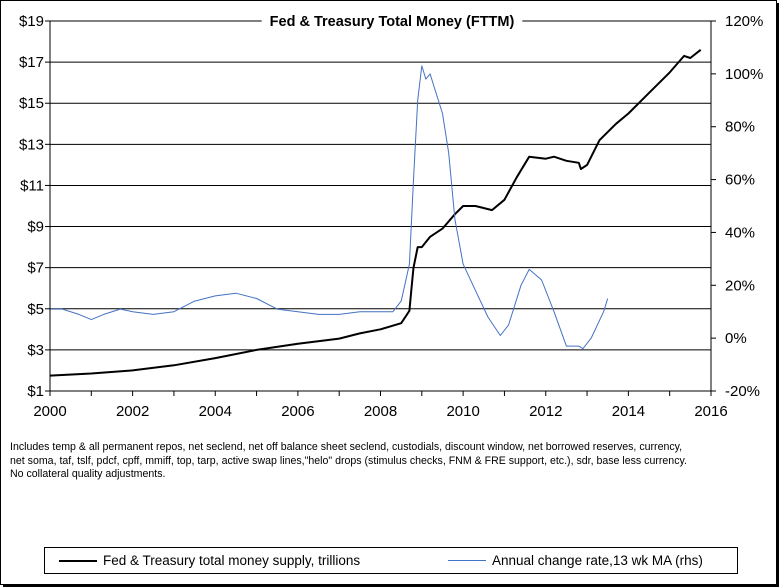  What do you see at coordinates (35, 309) in the screenshot?
I see `y-tick-label: $5` at bounding box center [35, 309].